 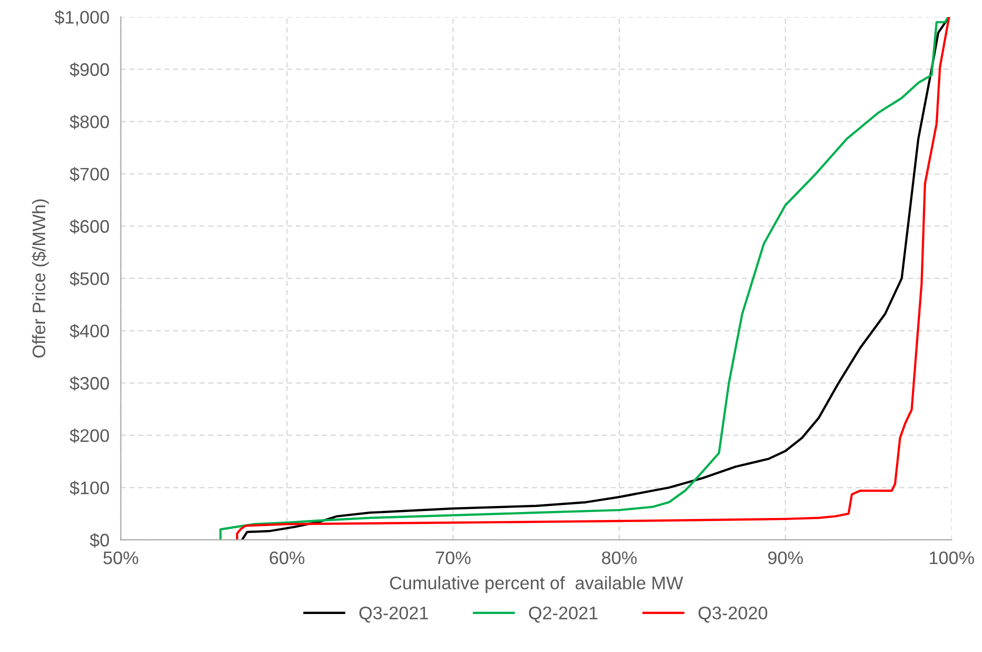 What do you see at coordinates (40, 278) in the screenshot?
I see `y-axis-title: Offer Price ($/MWh)` at bounding box center [40, 278].